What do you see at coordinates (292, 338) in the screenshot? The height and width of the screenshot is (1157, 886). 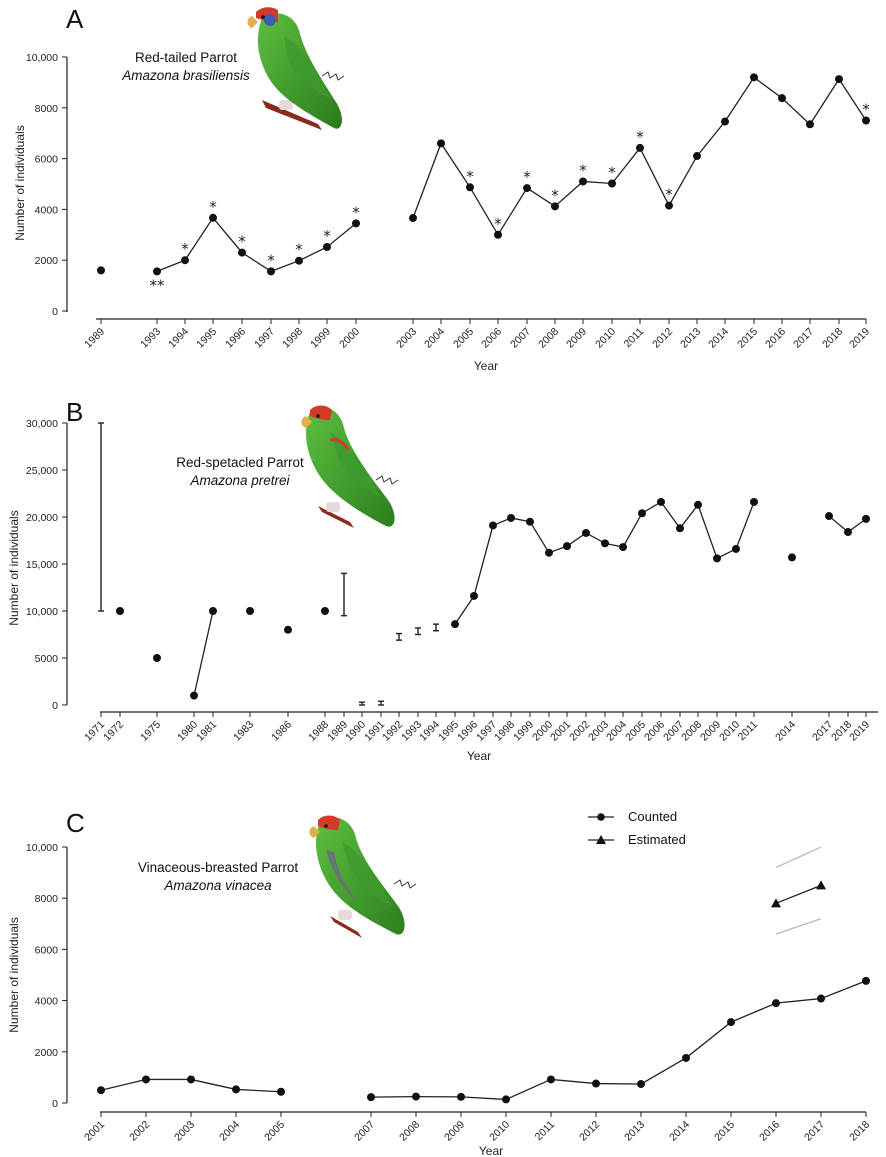 I see `x-tick-label-a: 1998` at bounding box center [292, 338].